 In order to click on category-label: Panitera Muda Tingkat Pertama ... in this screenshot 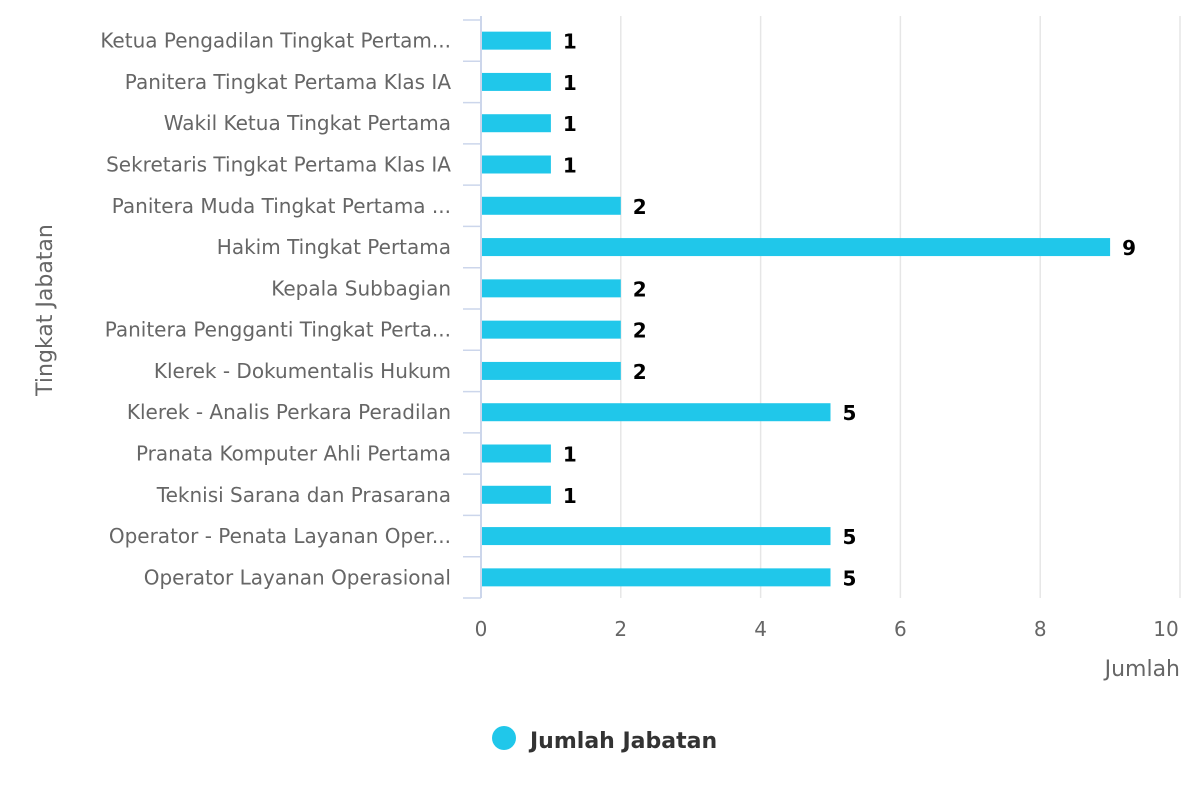, I will do `click(281, 206)`.